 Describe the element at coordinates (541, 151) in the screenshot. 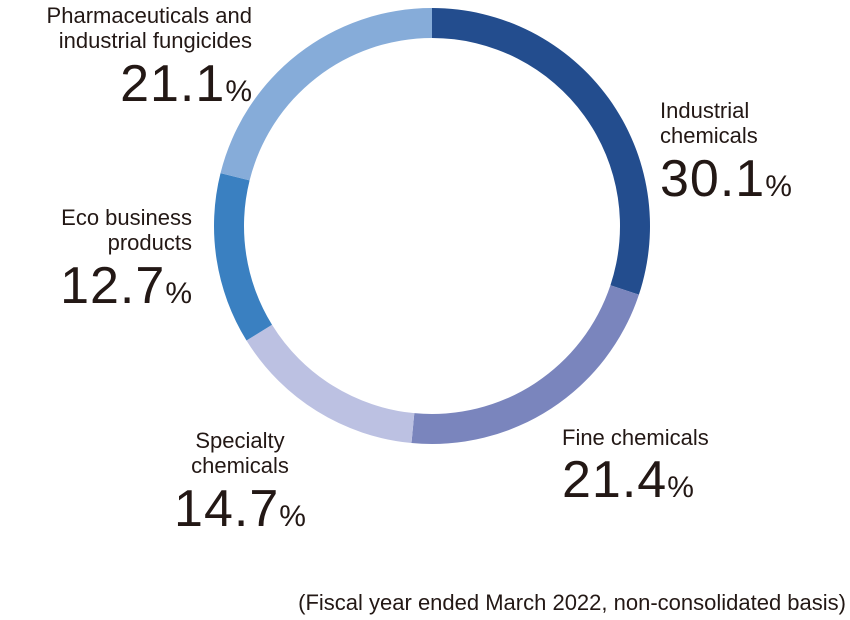

I see `donut-segment-industrial-chemicals` at that location.